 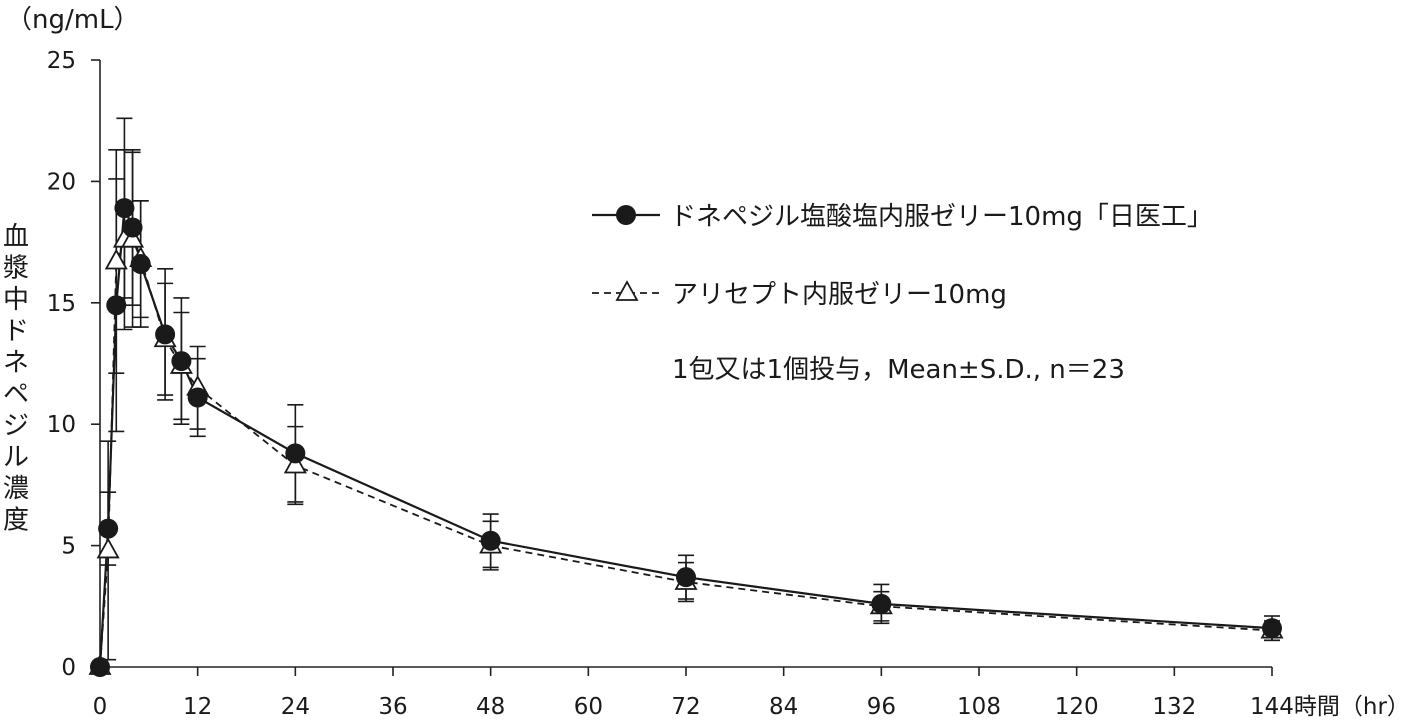 What do you see at coordinates (1330, 707) in the screenshot?
I see `x-tick-label-with-unit: 144時間（hr）` at bounding box center [1330, 707].